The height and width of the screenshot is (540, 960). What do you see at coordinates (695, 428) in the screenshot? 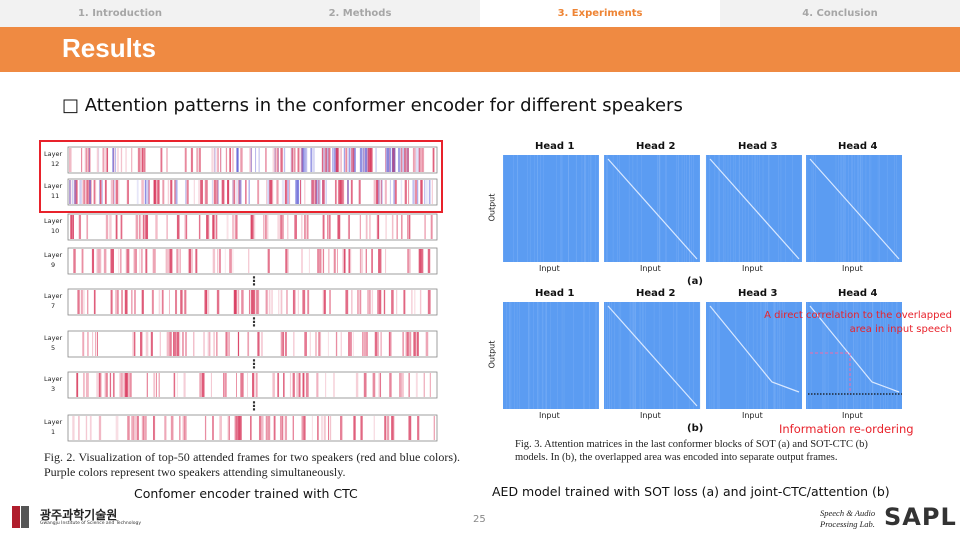
I see `panel-tag: (b)` at bounding box center [695, 428].